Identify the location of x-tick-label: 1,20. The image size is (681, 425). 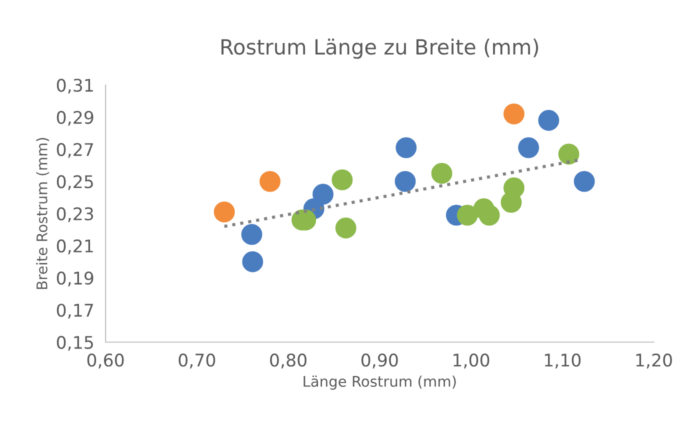
(654, 361).